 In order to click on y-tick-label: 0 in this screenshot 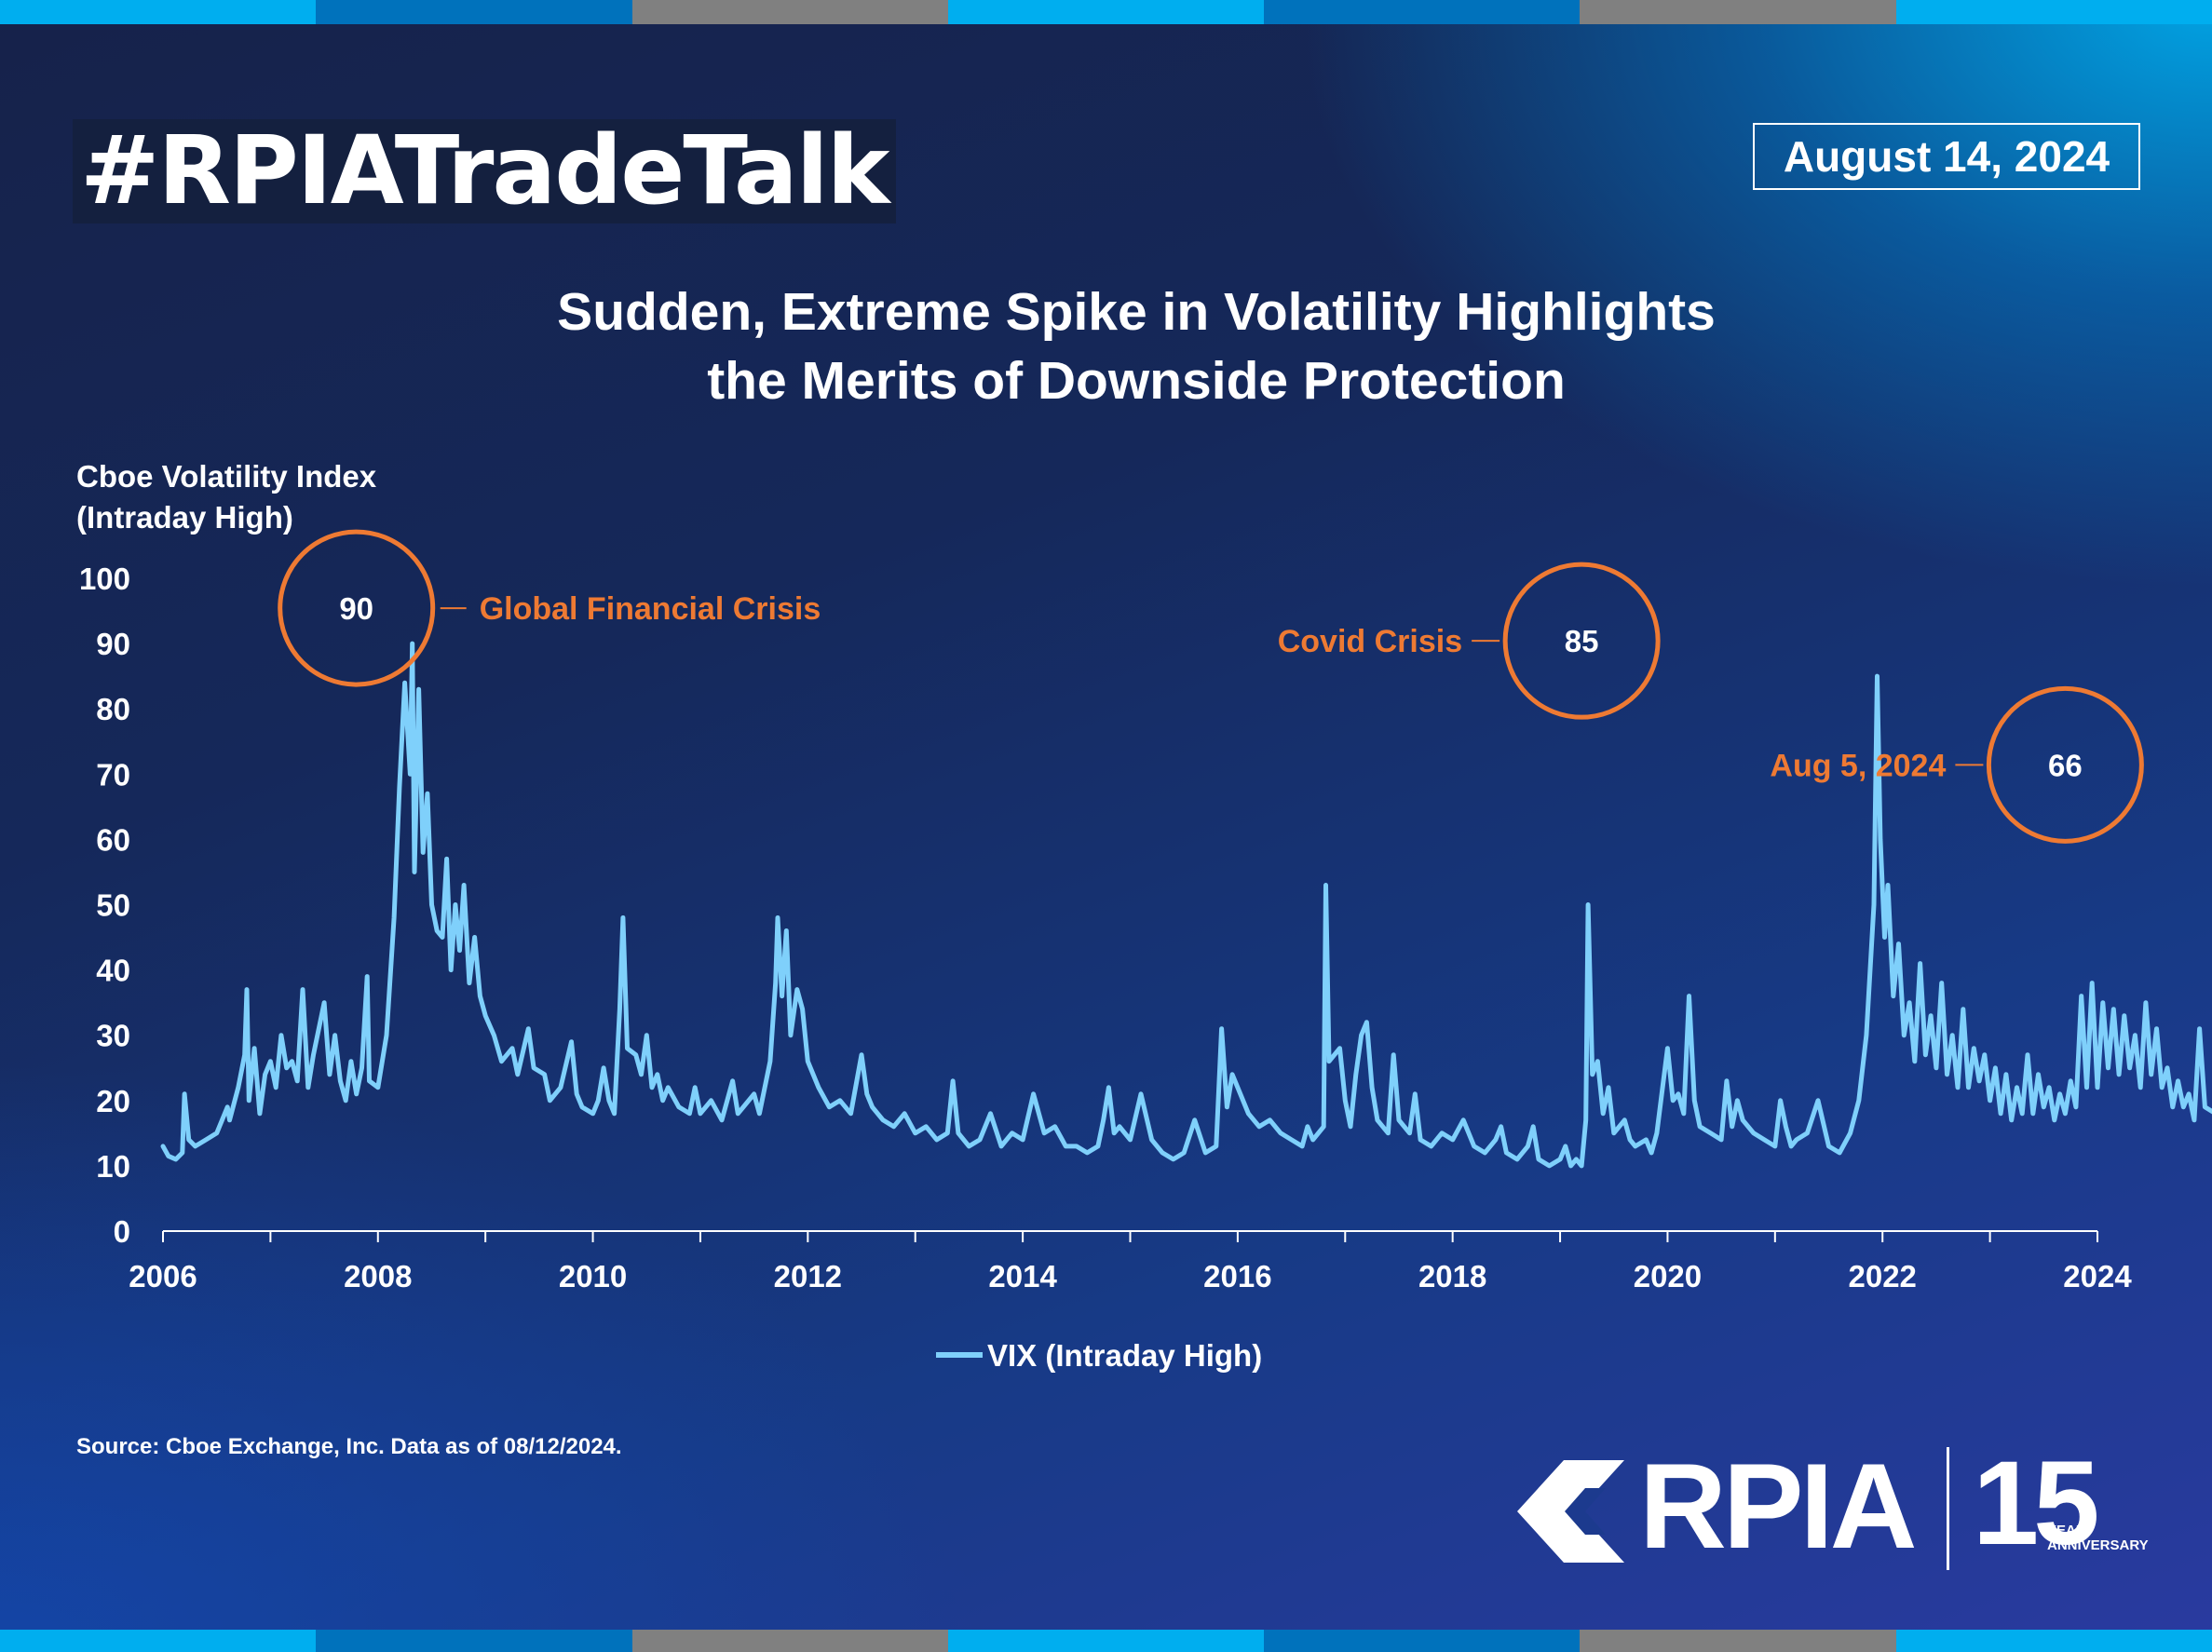, I will do `click(122, 1231)`.